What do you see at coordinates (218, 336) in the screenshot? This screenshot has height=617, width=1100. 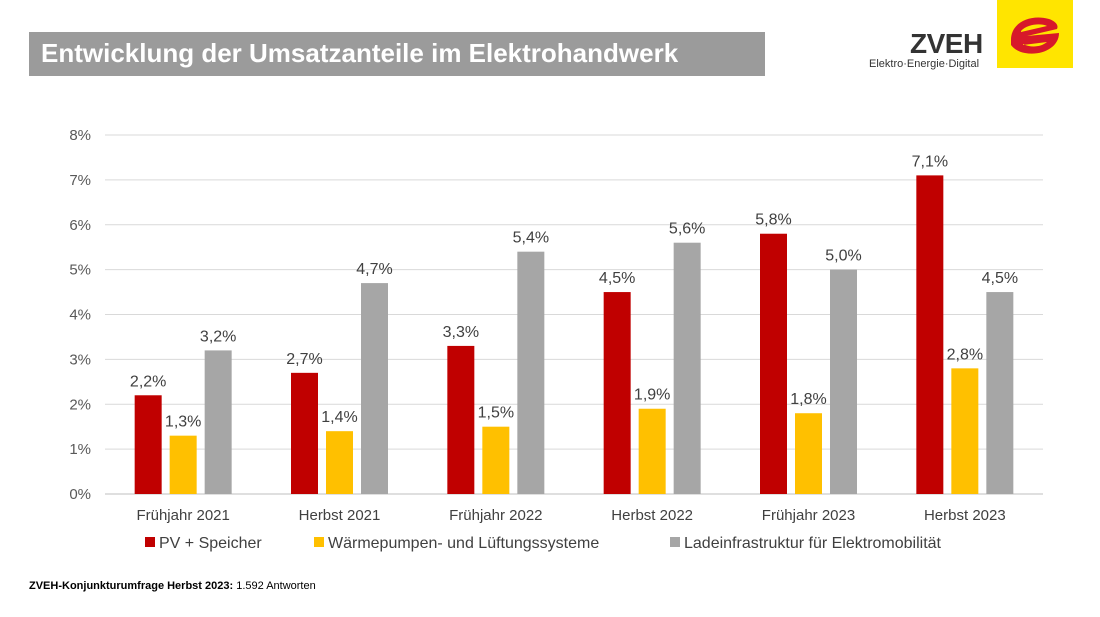 I see `data-label: 3,2%` at bounding box center [218, 336].